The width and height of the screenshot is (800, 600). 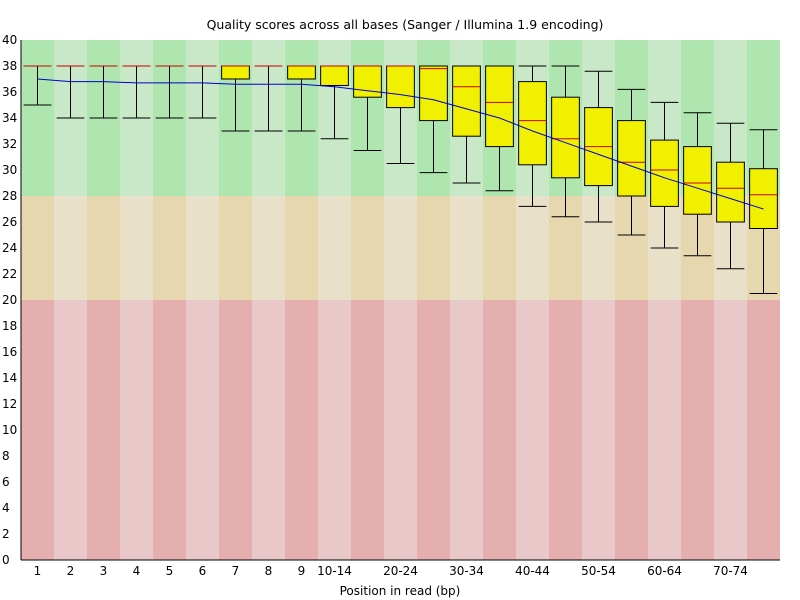 I want to click on y-tick-label: 26, so click(x=9, y=222).